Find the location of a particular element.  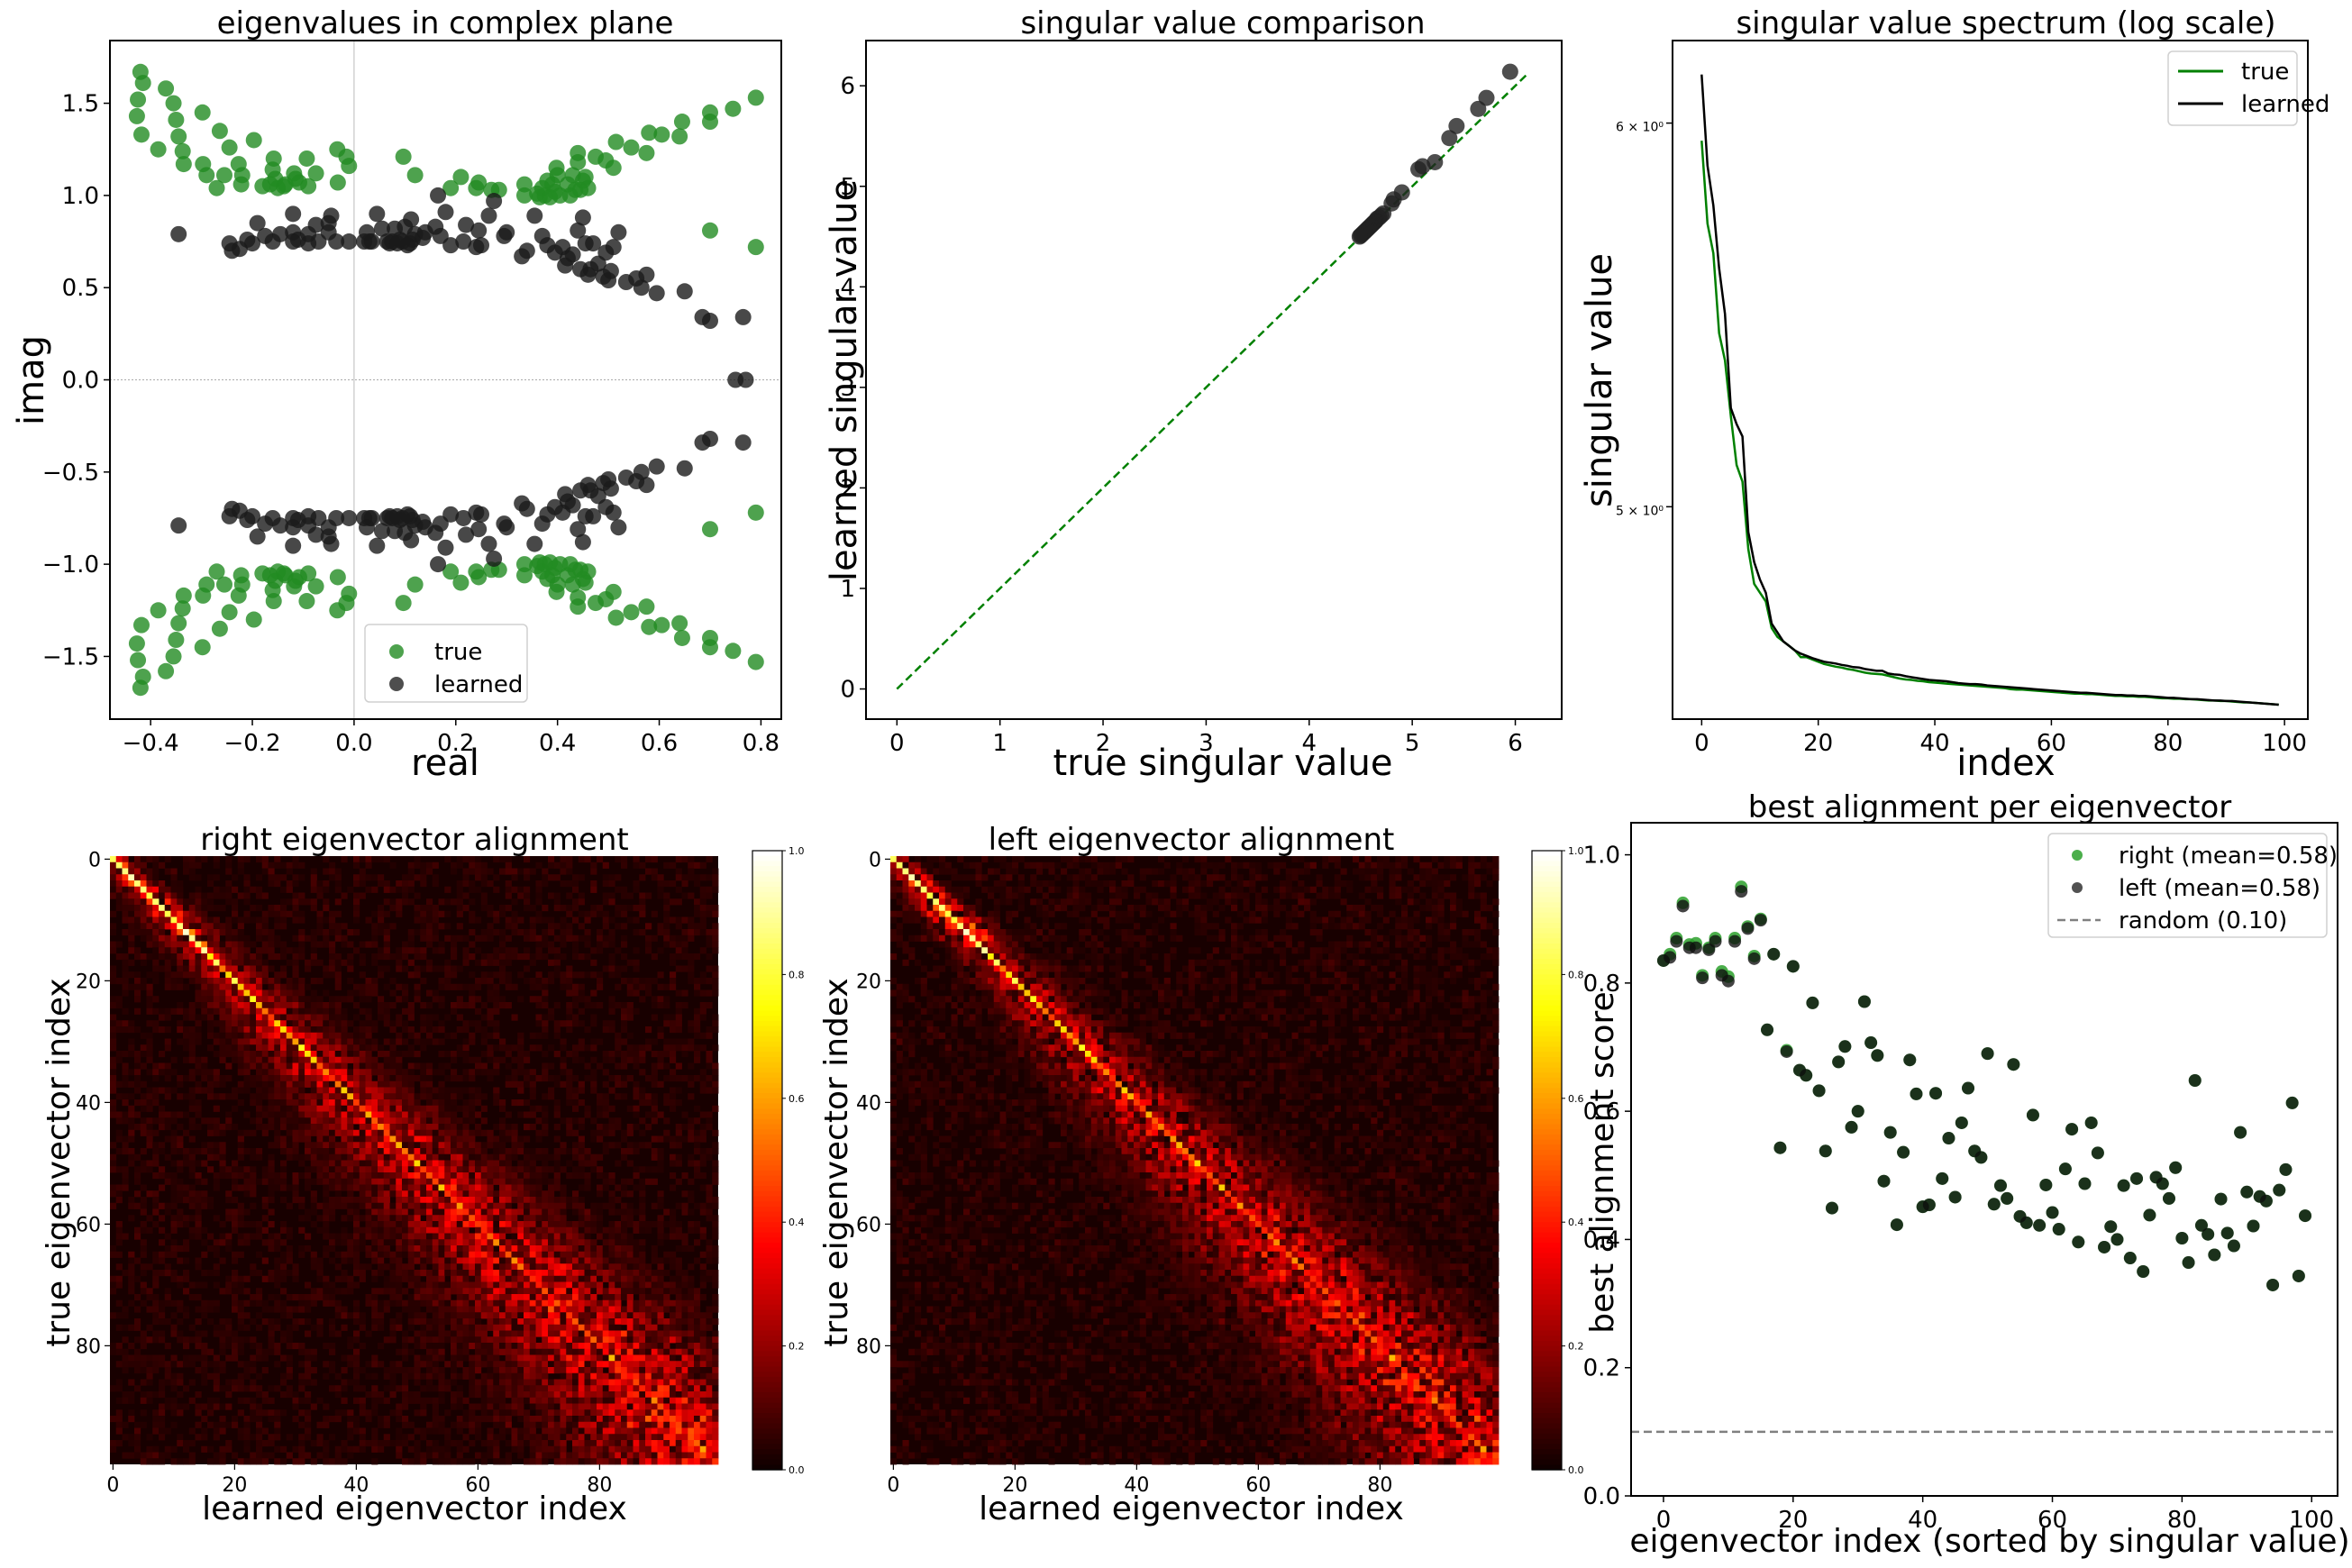

spec-xtick-label: 0 is located at coordinates (1701, 743).